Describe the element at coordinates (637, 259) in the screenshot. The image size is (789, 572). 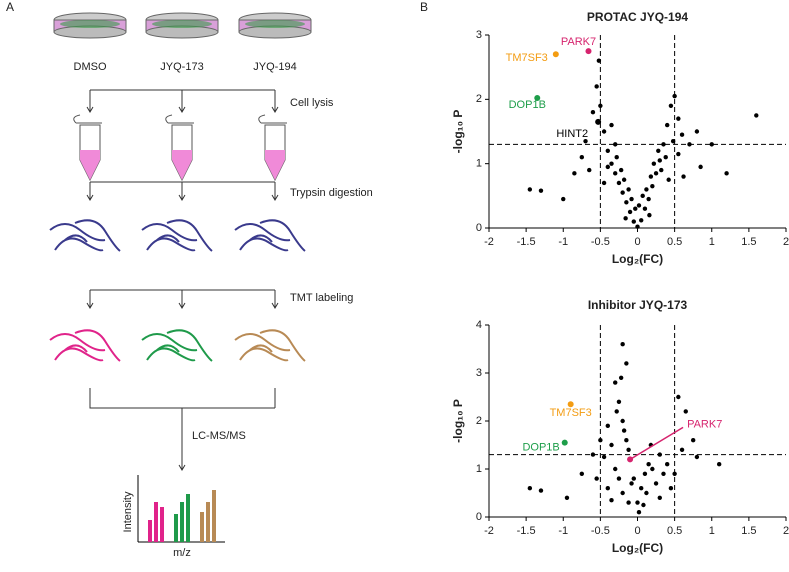
I see `x-axis-label: Log₂(FC)` at that location.